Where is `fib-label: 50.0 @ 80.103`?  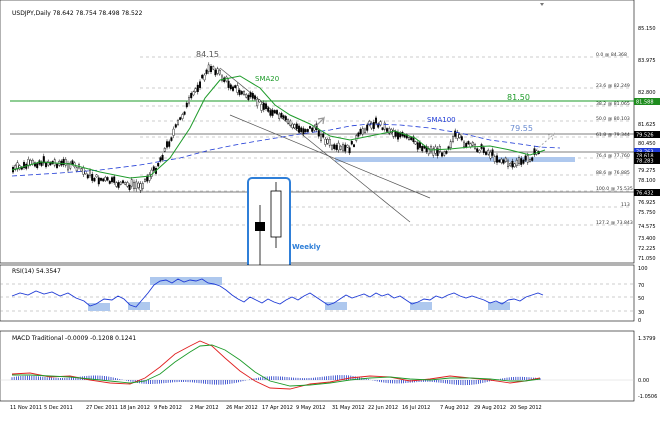
fib-label: 50.0 @ 80.103 is located at coordinates (613, 119).